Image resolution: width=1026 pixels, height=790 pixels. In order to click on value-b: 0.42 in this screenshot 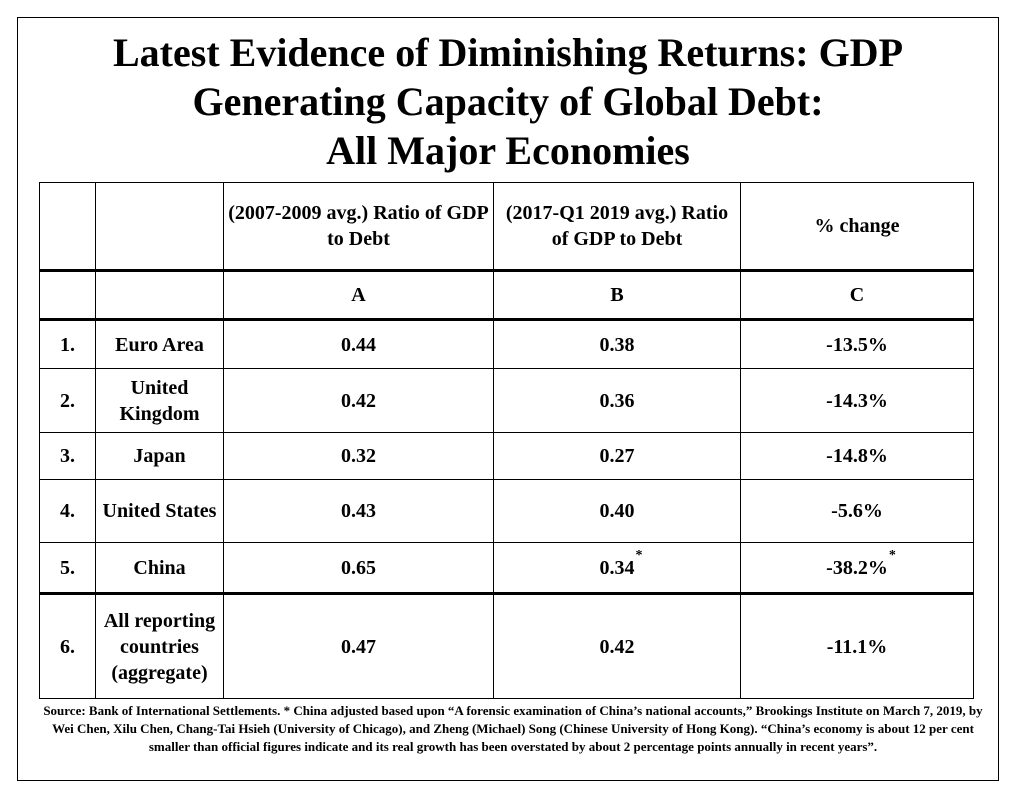, I will do `click(617, 646)`.